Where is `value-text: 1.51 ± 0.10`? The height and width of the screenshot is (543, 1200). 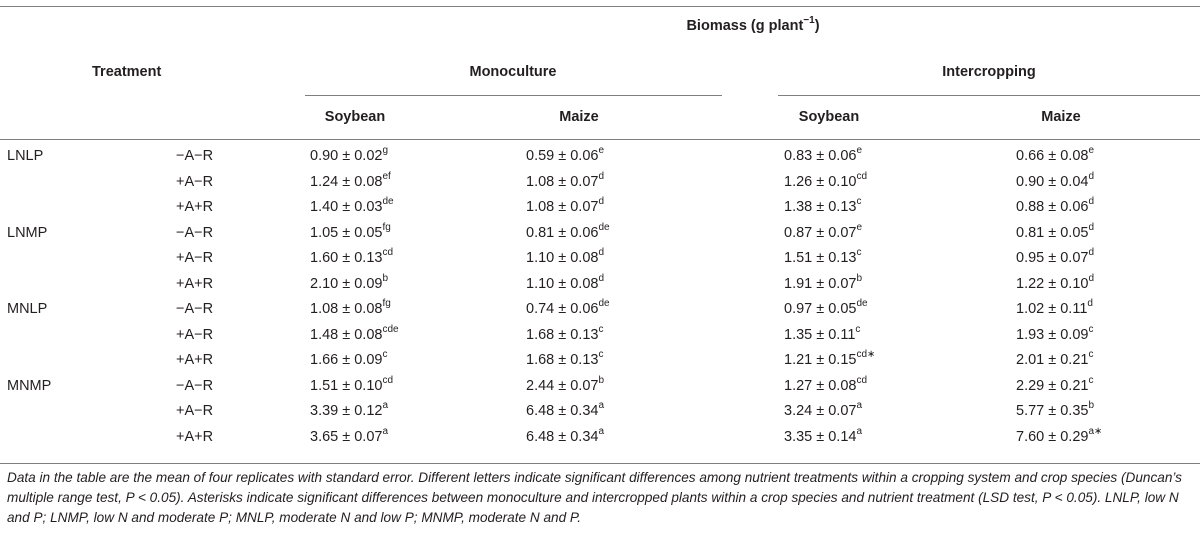 value-text: 1.51 ± 0.10 is located at coordinates (346, 385).